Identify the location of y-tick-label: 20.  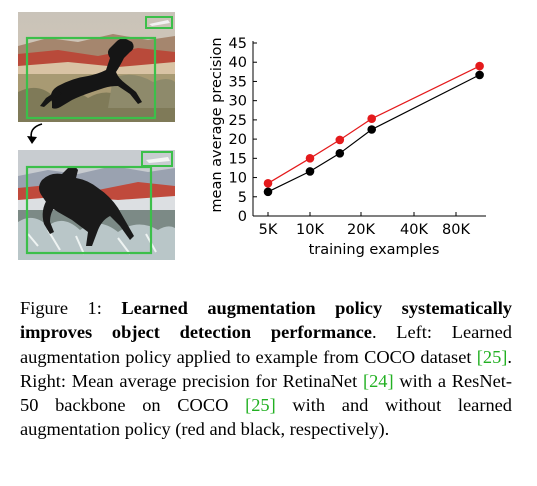
(238, 140).